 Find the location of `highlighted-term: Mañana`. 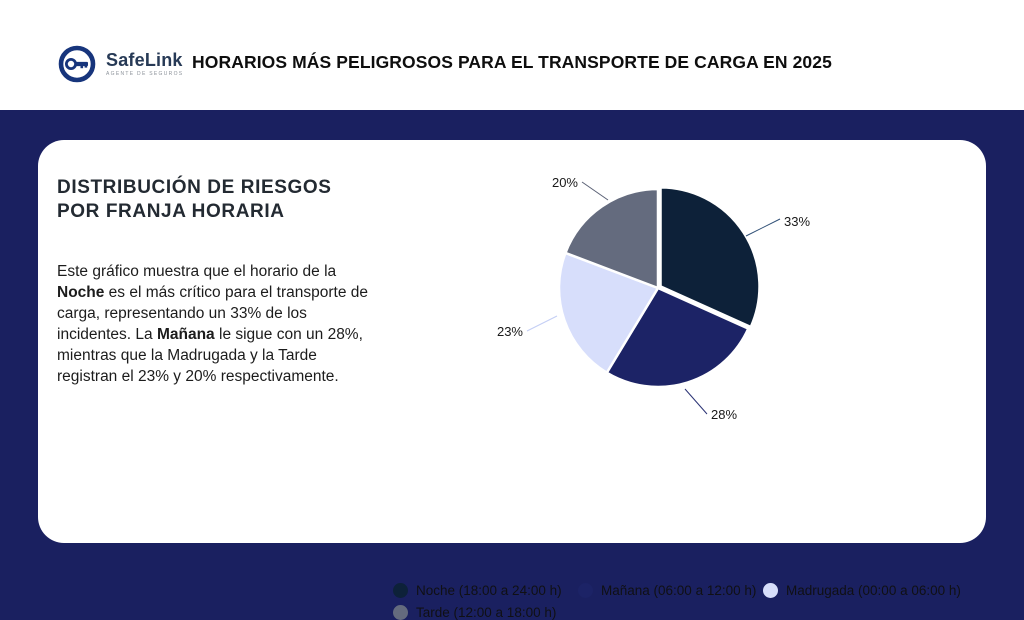

highlighted-term: Mañana is located at coordinates (185, 334).